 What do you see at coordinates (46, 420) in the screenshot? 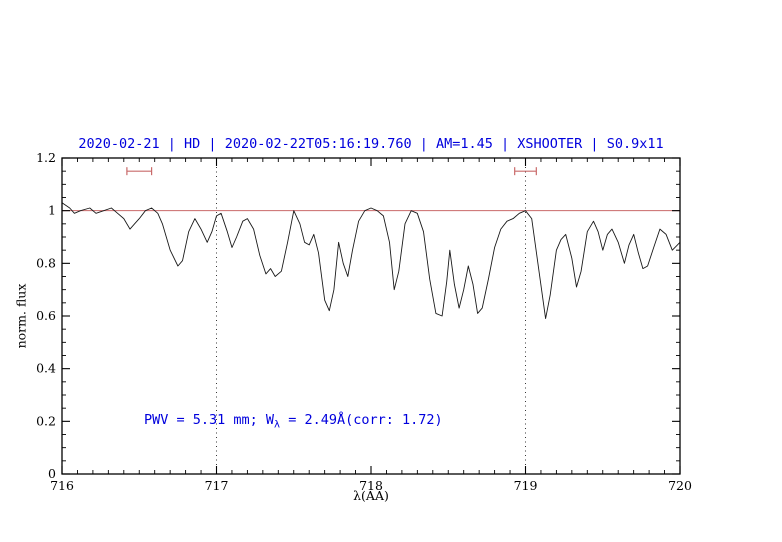
I see `svg-text: 0.2` at bounding box center [46, 420].